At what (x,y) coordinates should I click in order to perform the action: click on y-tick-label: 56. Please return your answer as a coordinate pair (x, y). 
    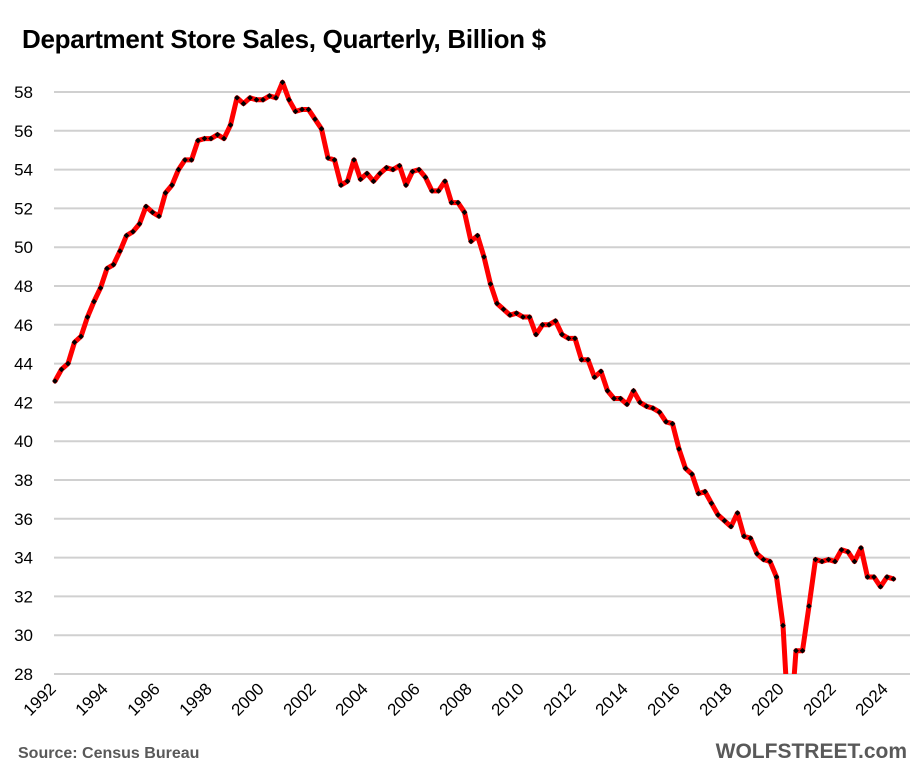
    Looking at the image, I should click on (23, 131).